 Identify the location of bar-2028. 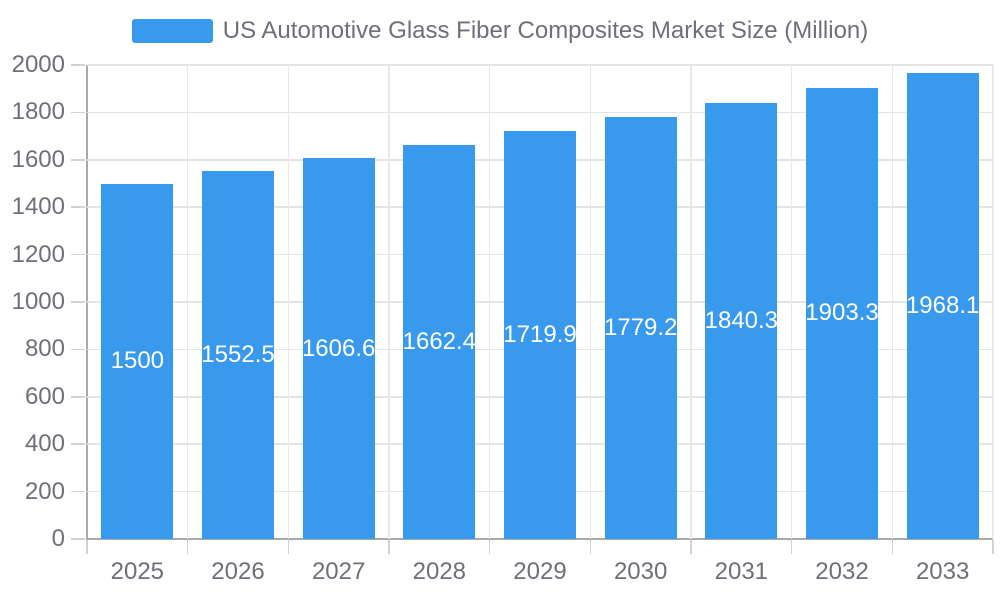
(439, 342).